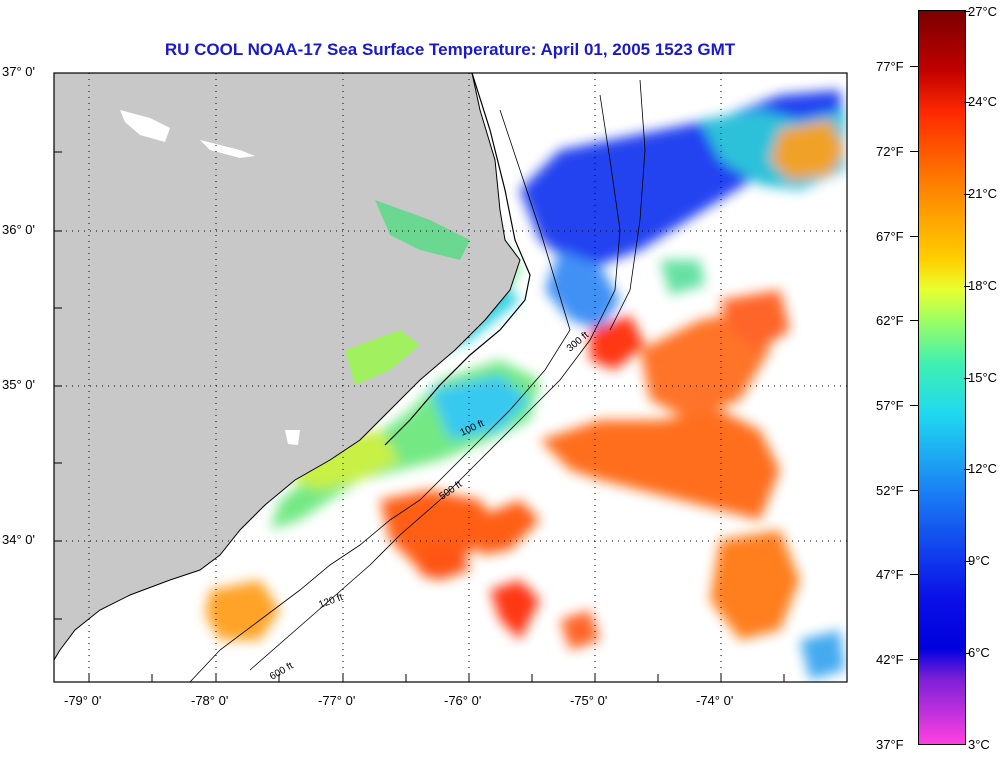 Image resolution: width=1008 pixels, height=761 pixels. I want to click on fahrenheit-label: 57°F, so click(890, 405).